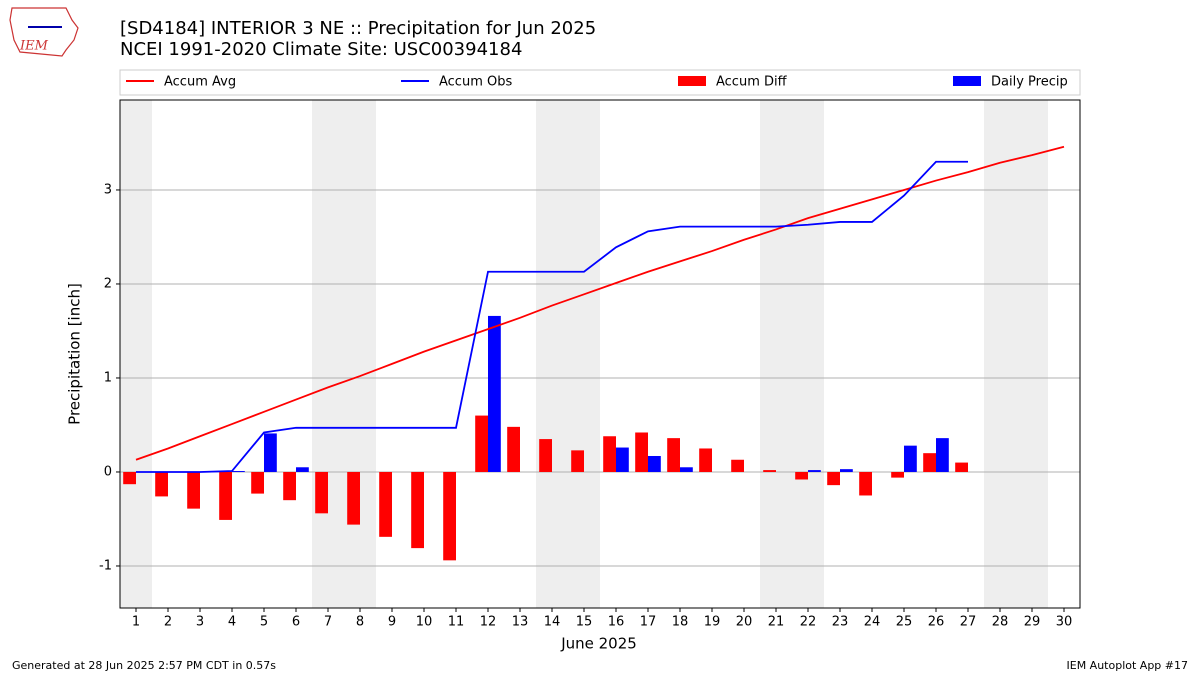  What do you see at coordinates (840, 622) in the screenshot?
I see `x-tick-label: 23` at bounding box center [840, 622].